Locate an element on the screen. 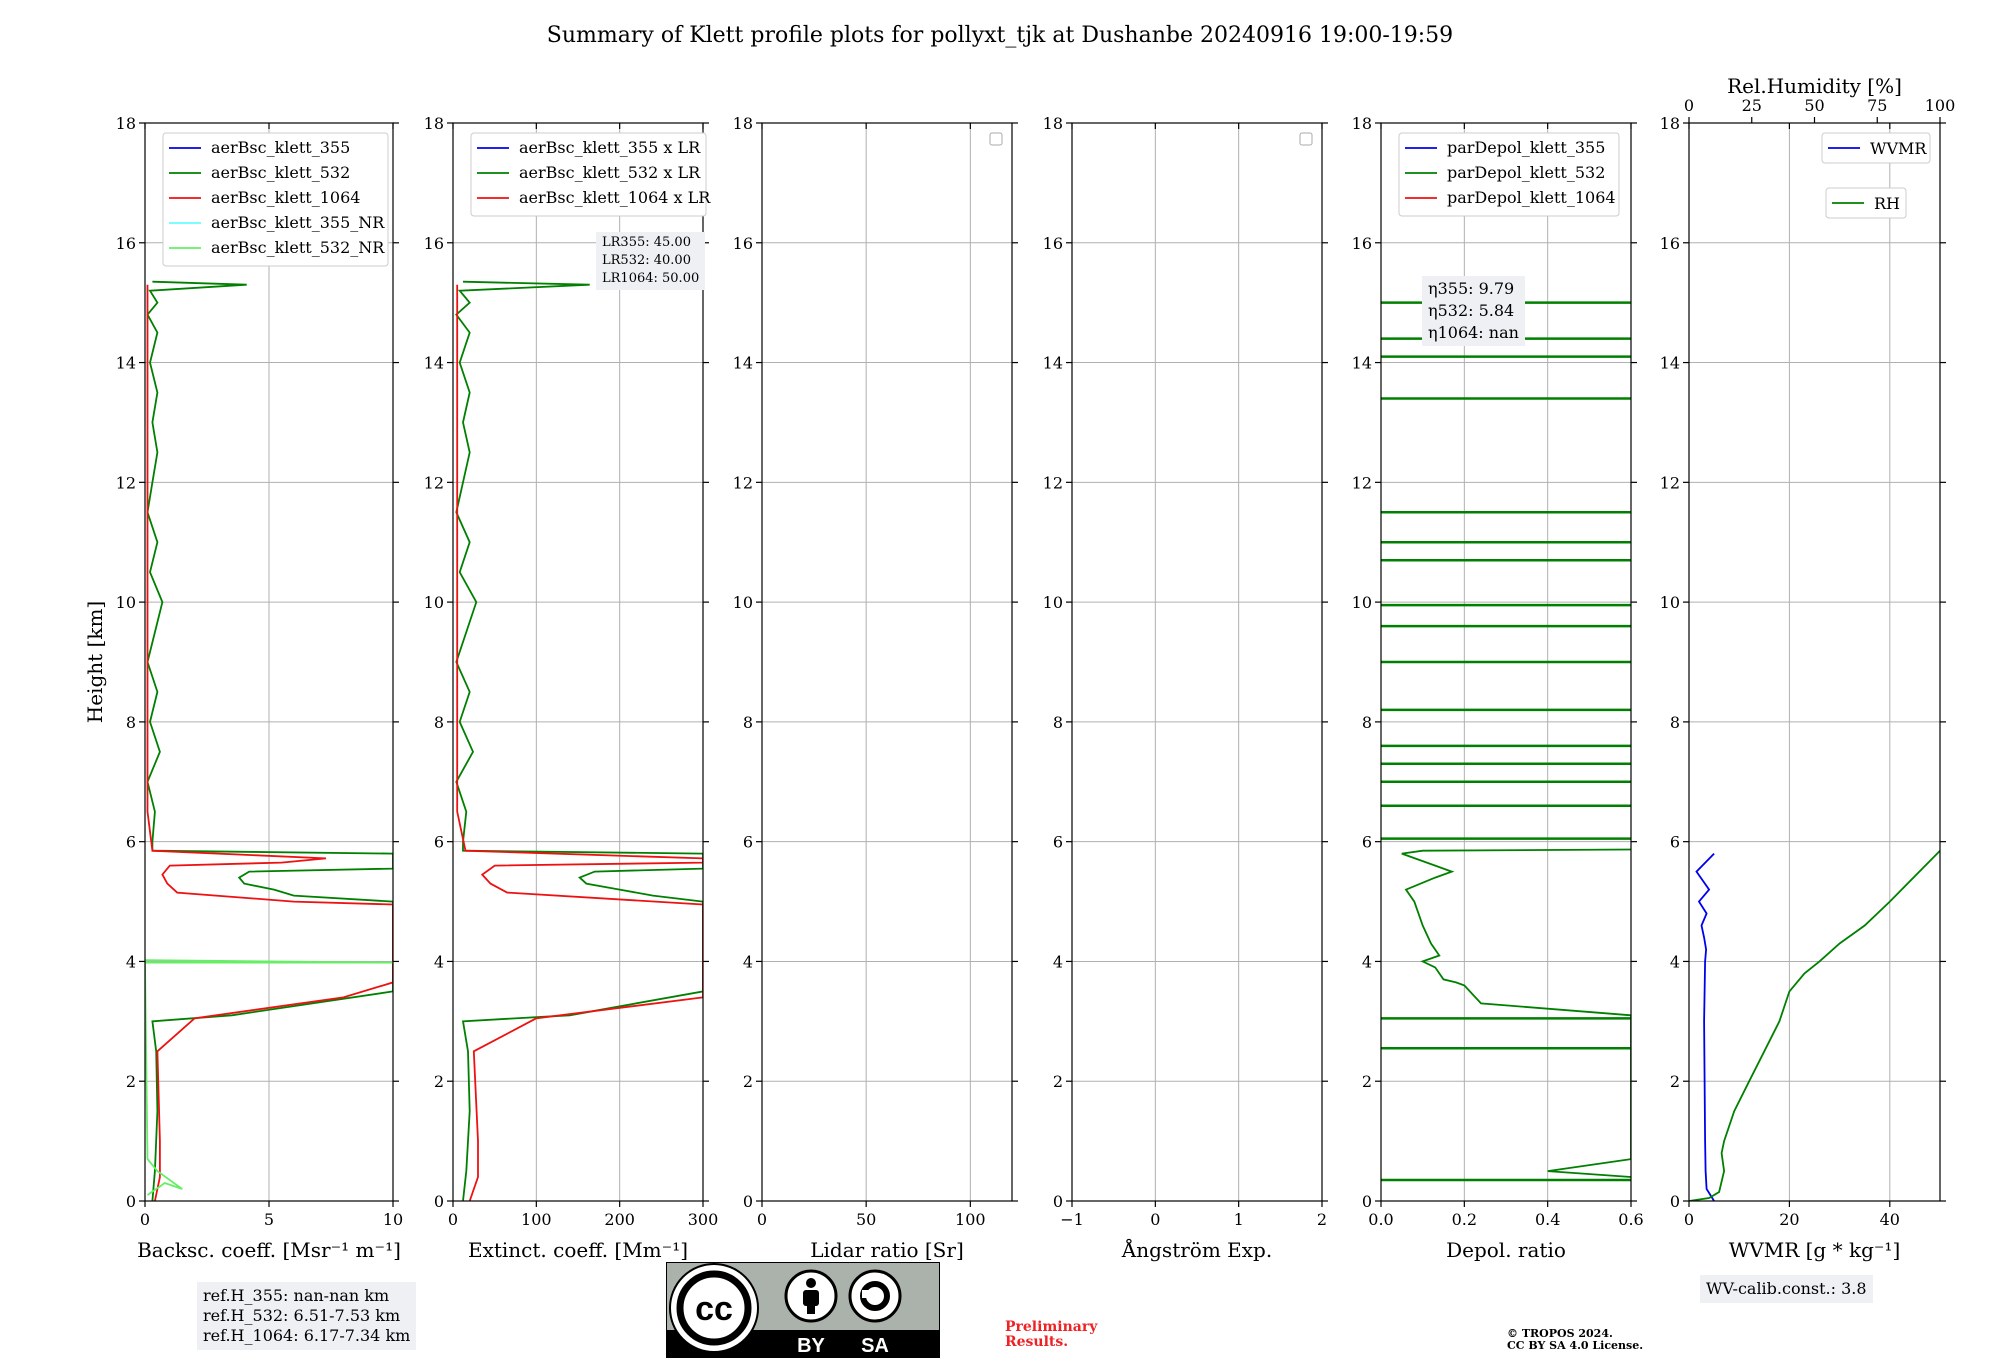 Image resolution: width=2000 pixels, height=1360 pixels. x-tick-label: 50 is located at coordinates (866, 1219).